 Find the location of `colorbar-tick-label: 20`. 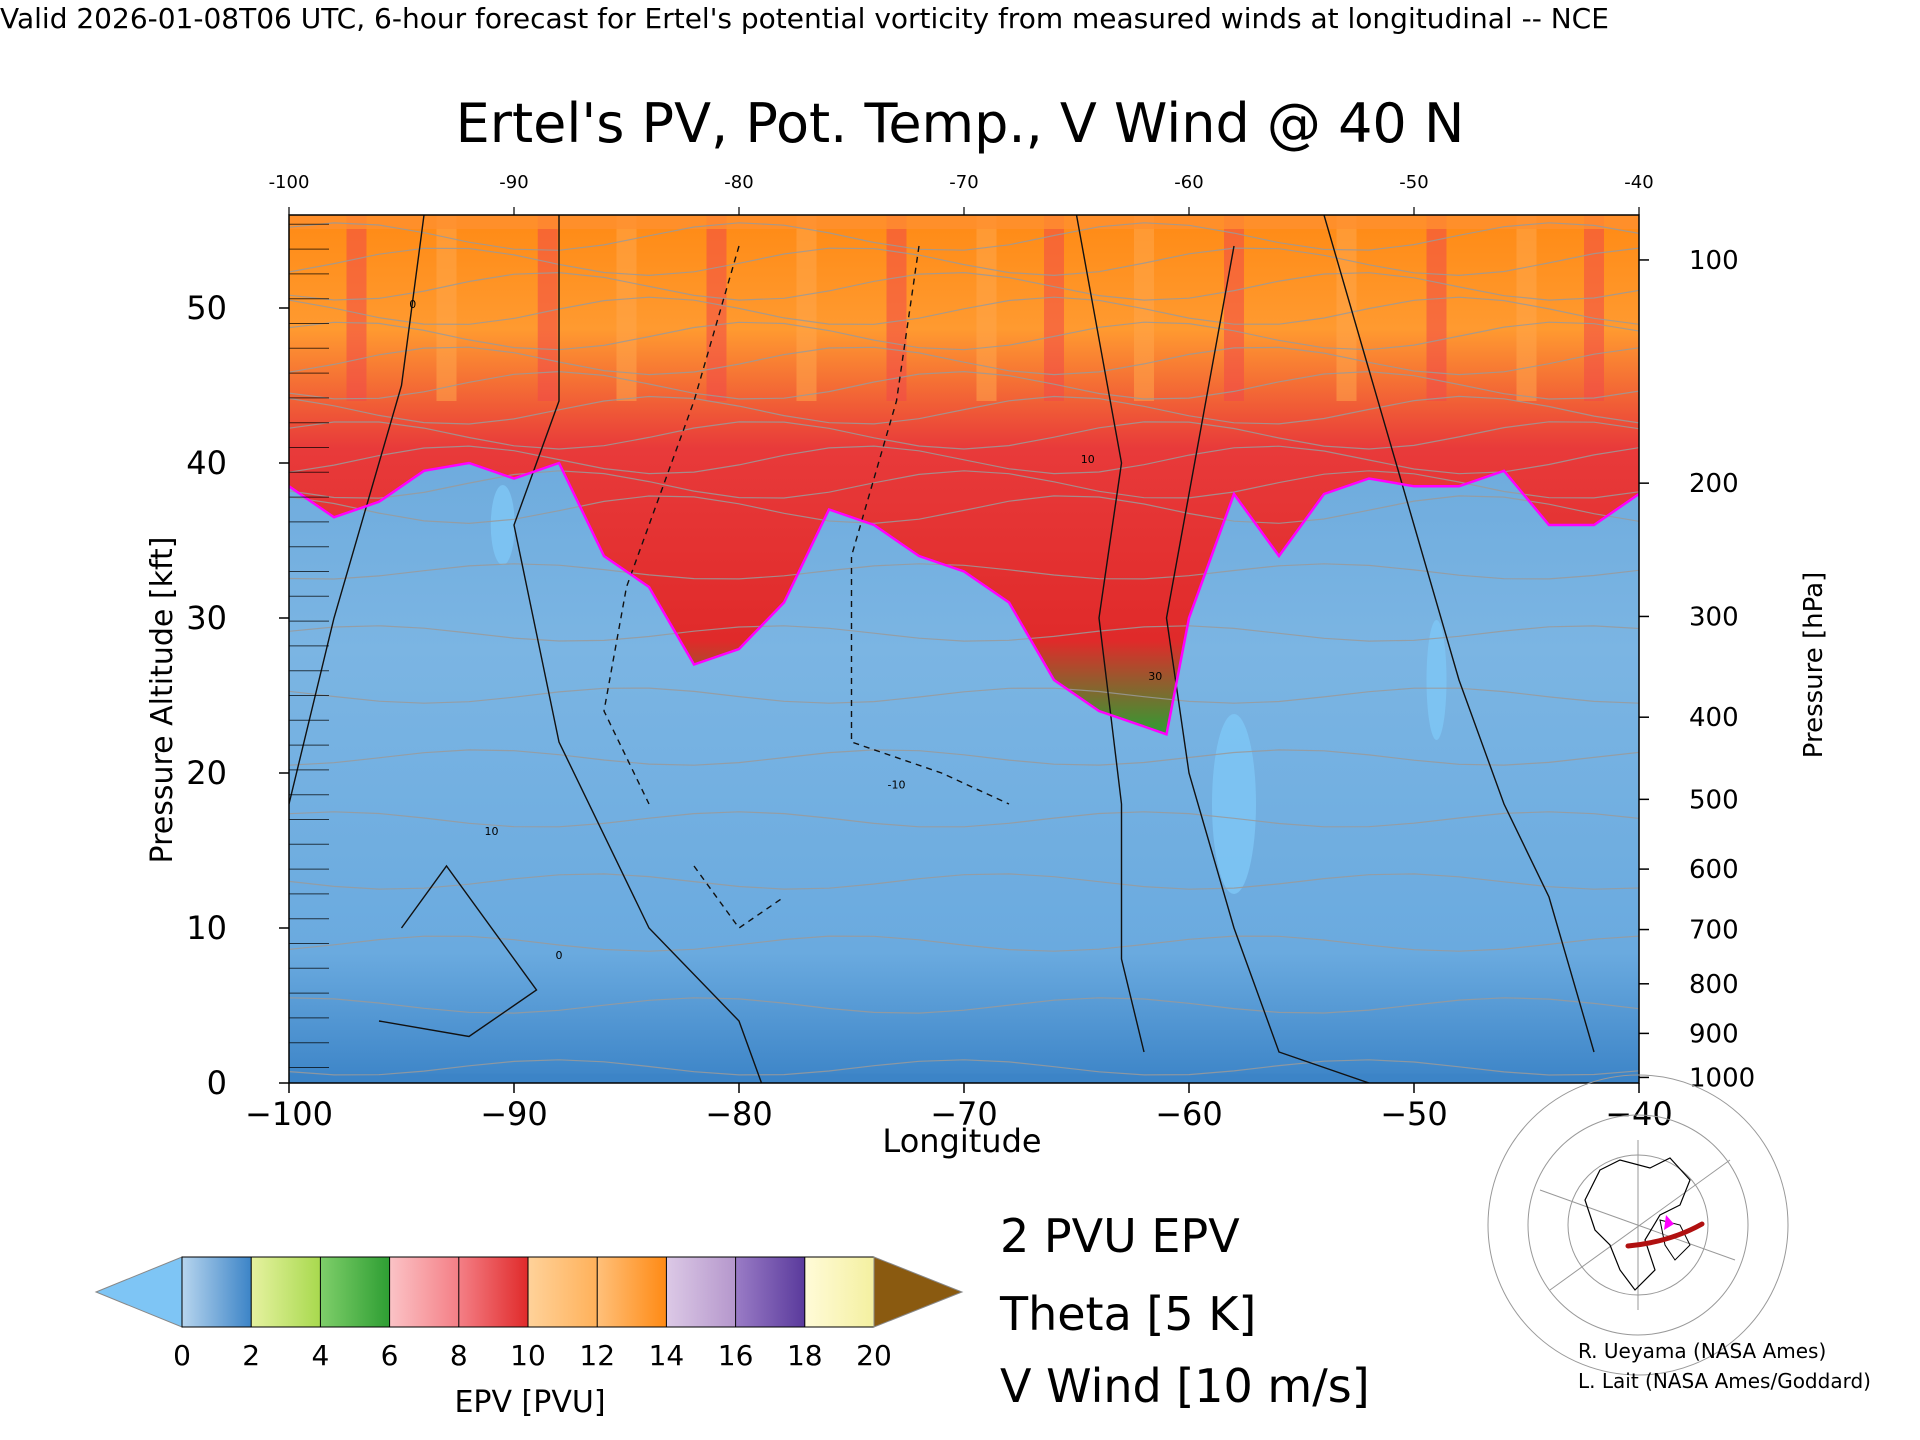

colorbar-tick-label: 20 is located at coordinates (874, 1355).